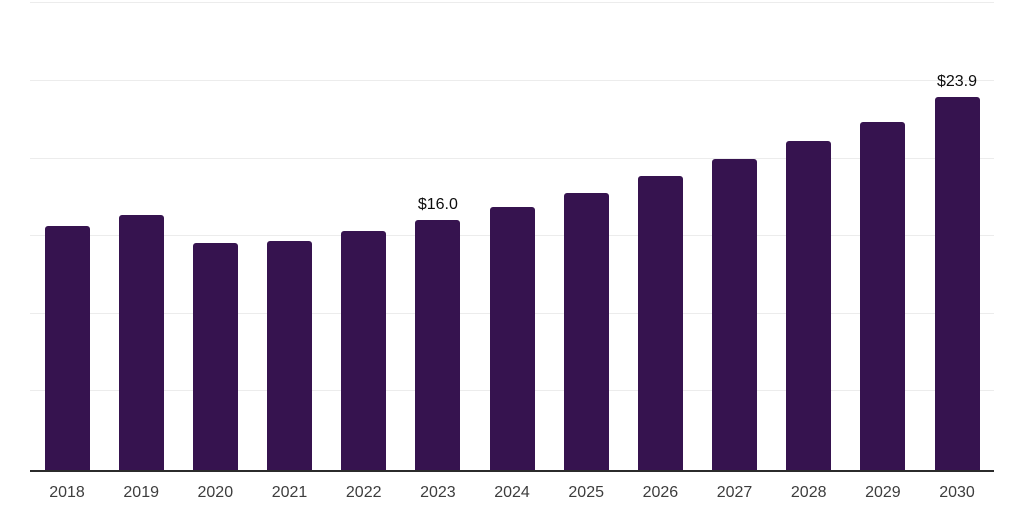 The image size is (1024, 512). I want to click on x-tick-label-2023: 2023, so click(438, 492).